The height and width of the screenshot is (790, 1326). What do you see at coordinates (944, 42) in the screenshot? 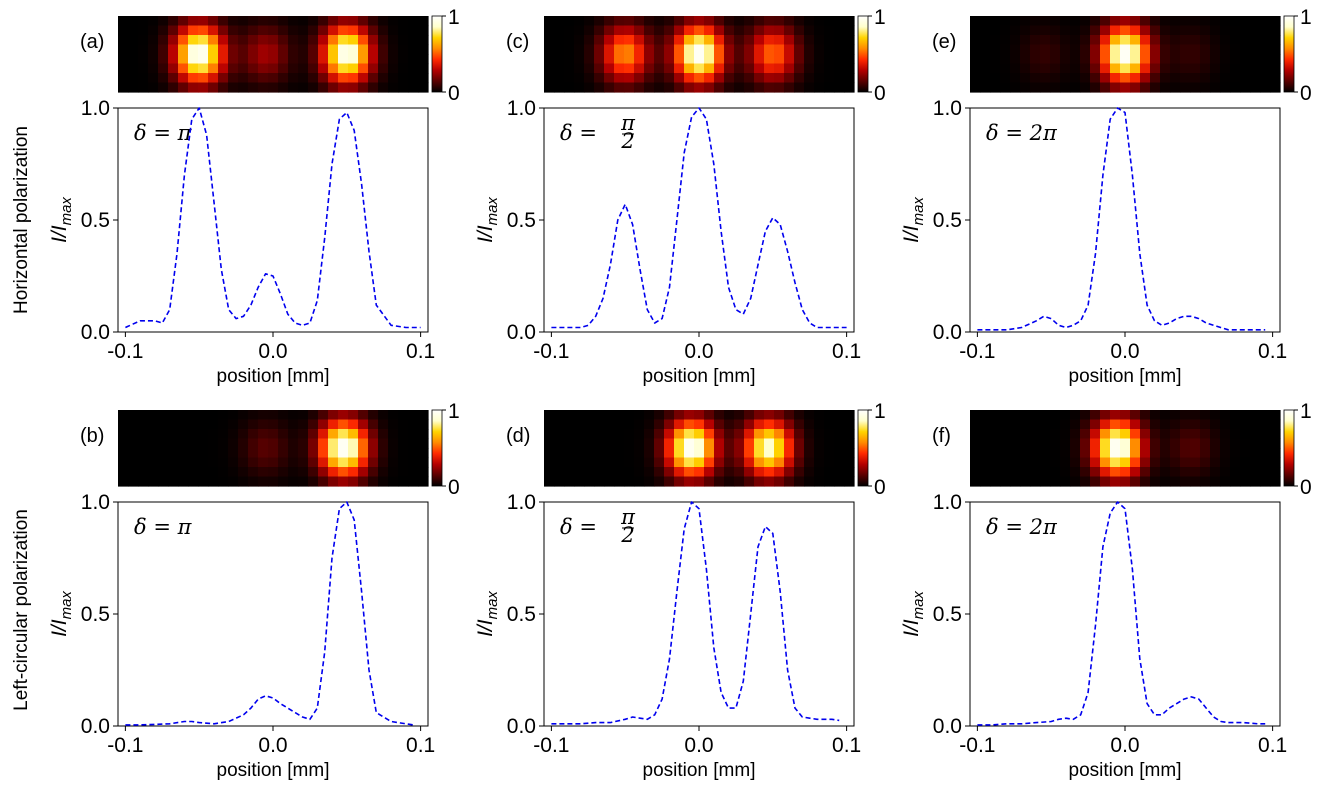
I see `panel-label: (e)` at bounding box center [944, 42].